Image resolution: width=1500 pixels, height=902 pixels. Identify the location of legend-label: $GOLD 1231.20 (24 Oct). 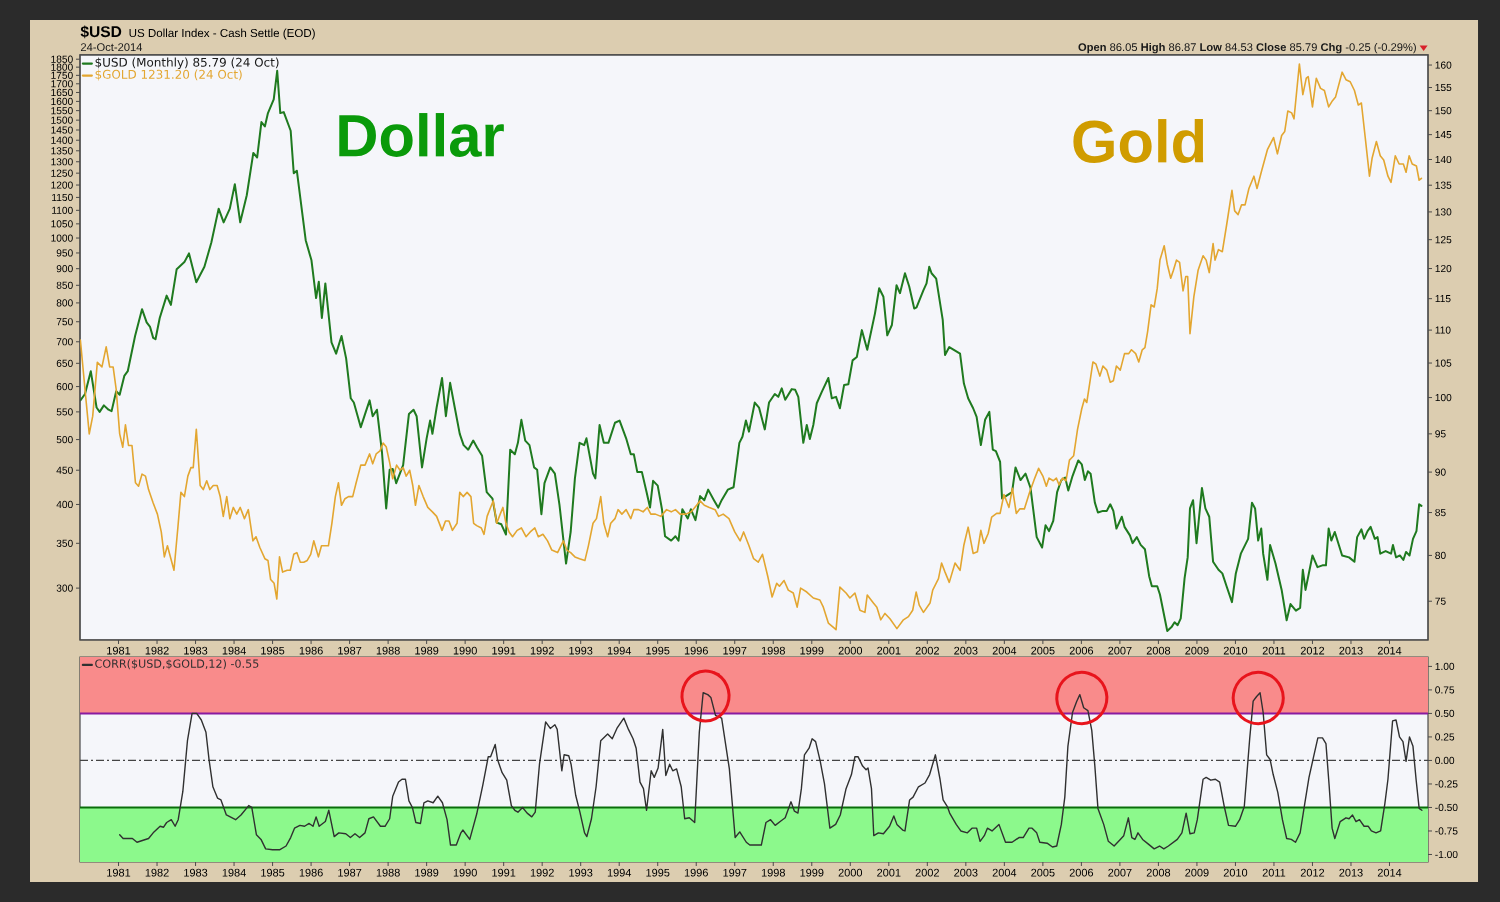
(168, 75).